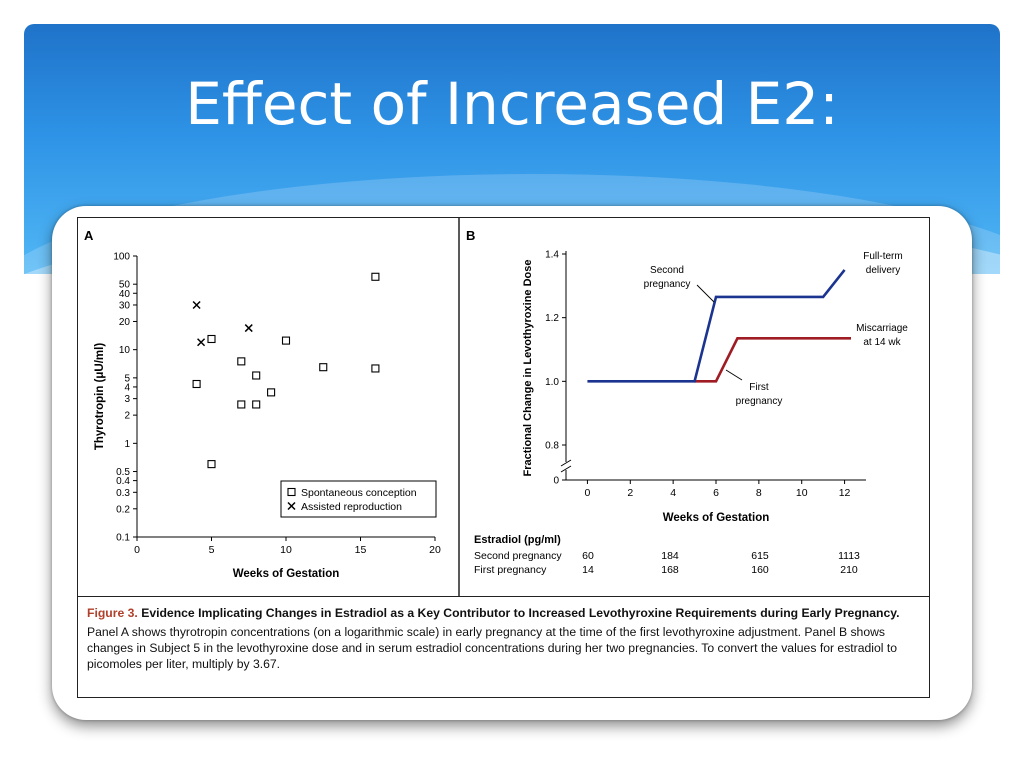  I want to click on legend-marker-x, so click(291, 506).